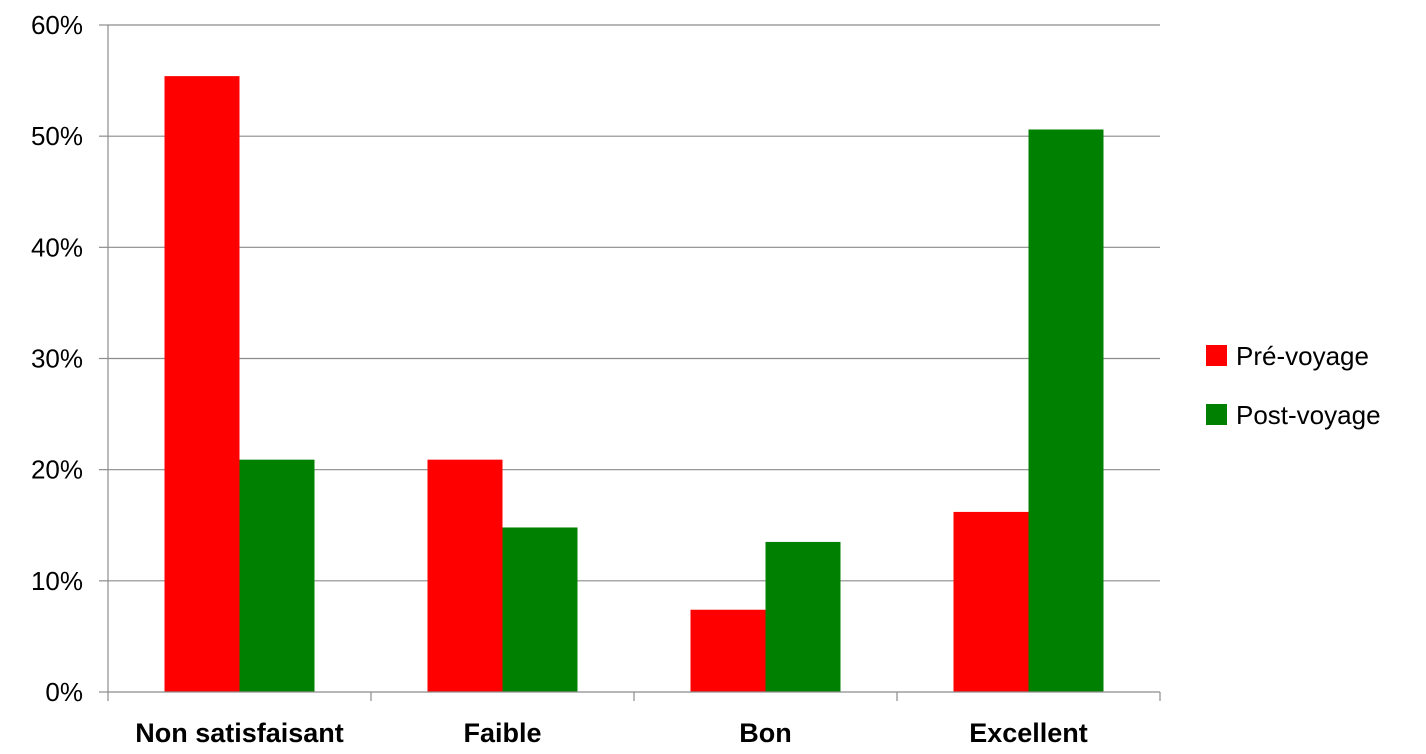 The image size is (1426, 754). I want to click on x-category-label: Bon, so click(765, 733).